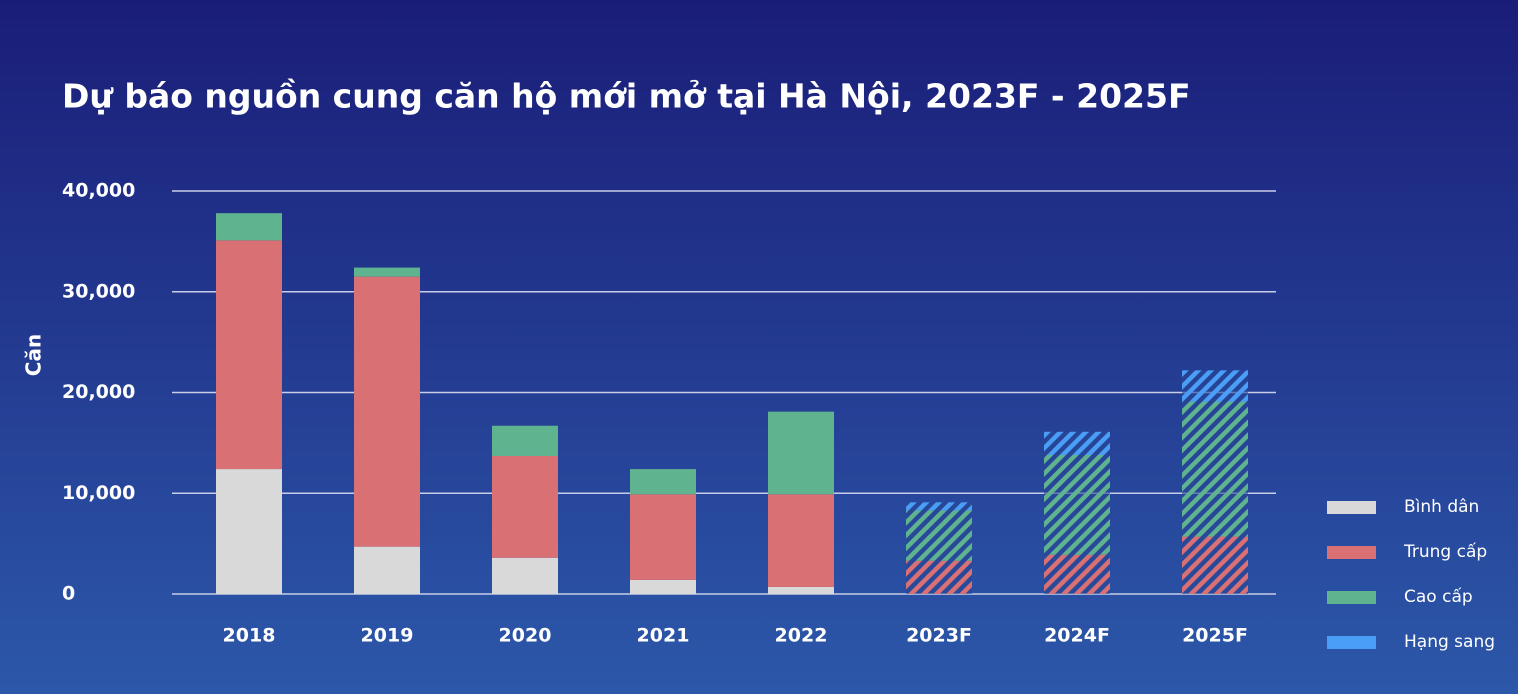 The width and height of the screenshot is (1518, 694). Describe the element at coordinates (663, 636) in the screenshot. I see `x-tick-label: 2021` at that location.